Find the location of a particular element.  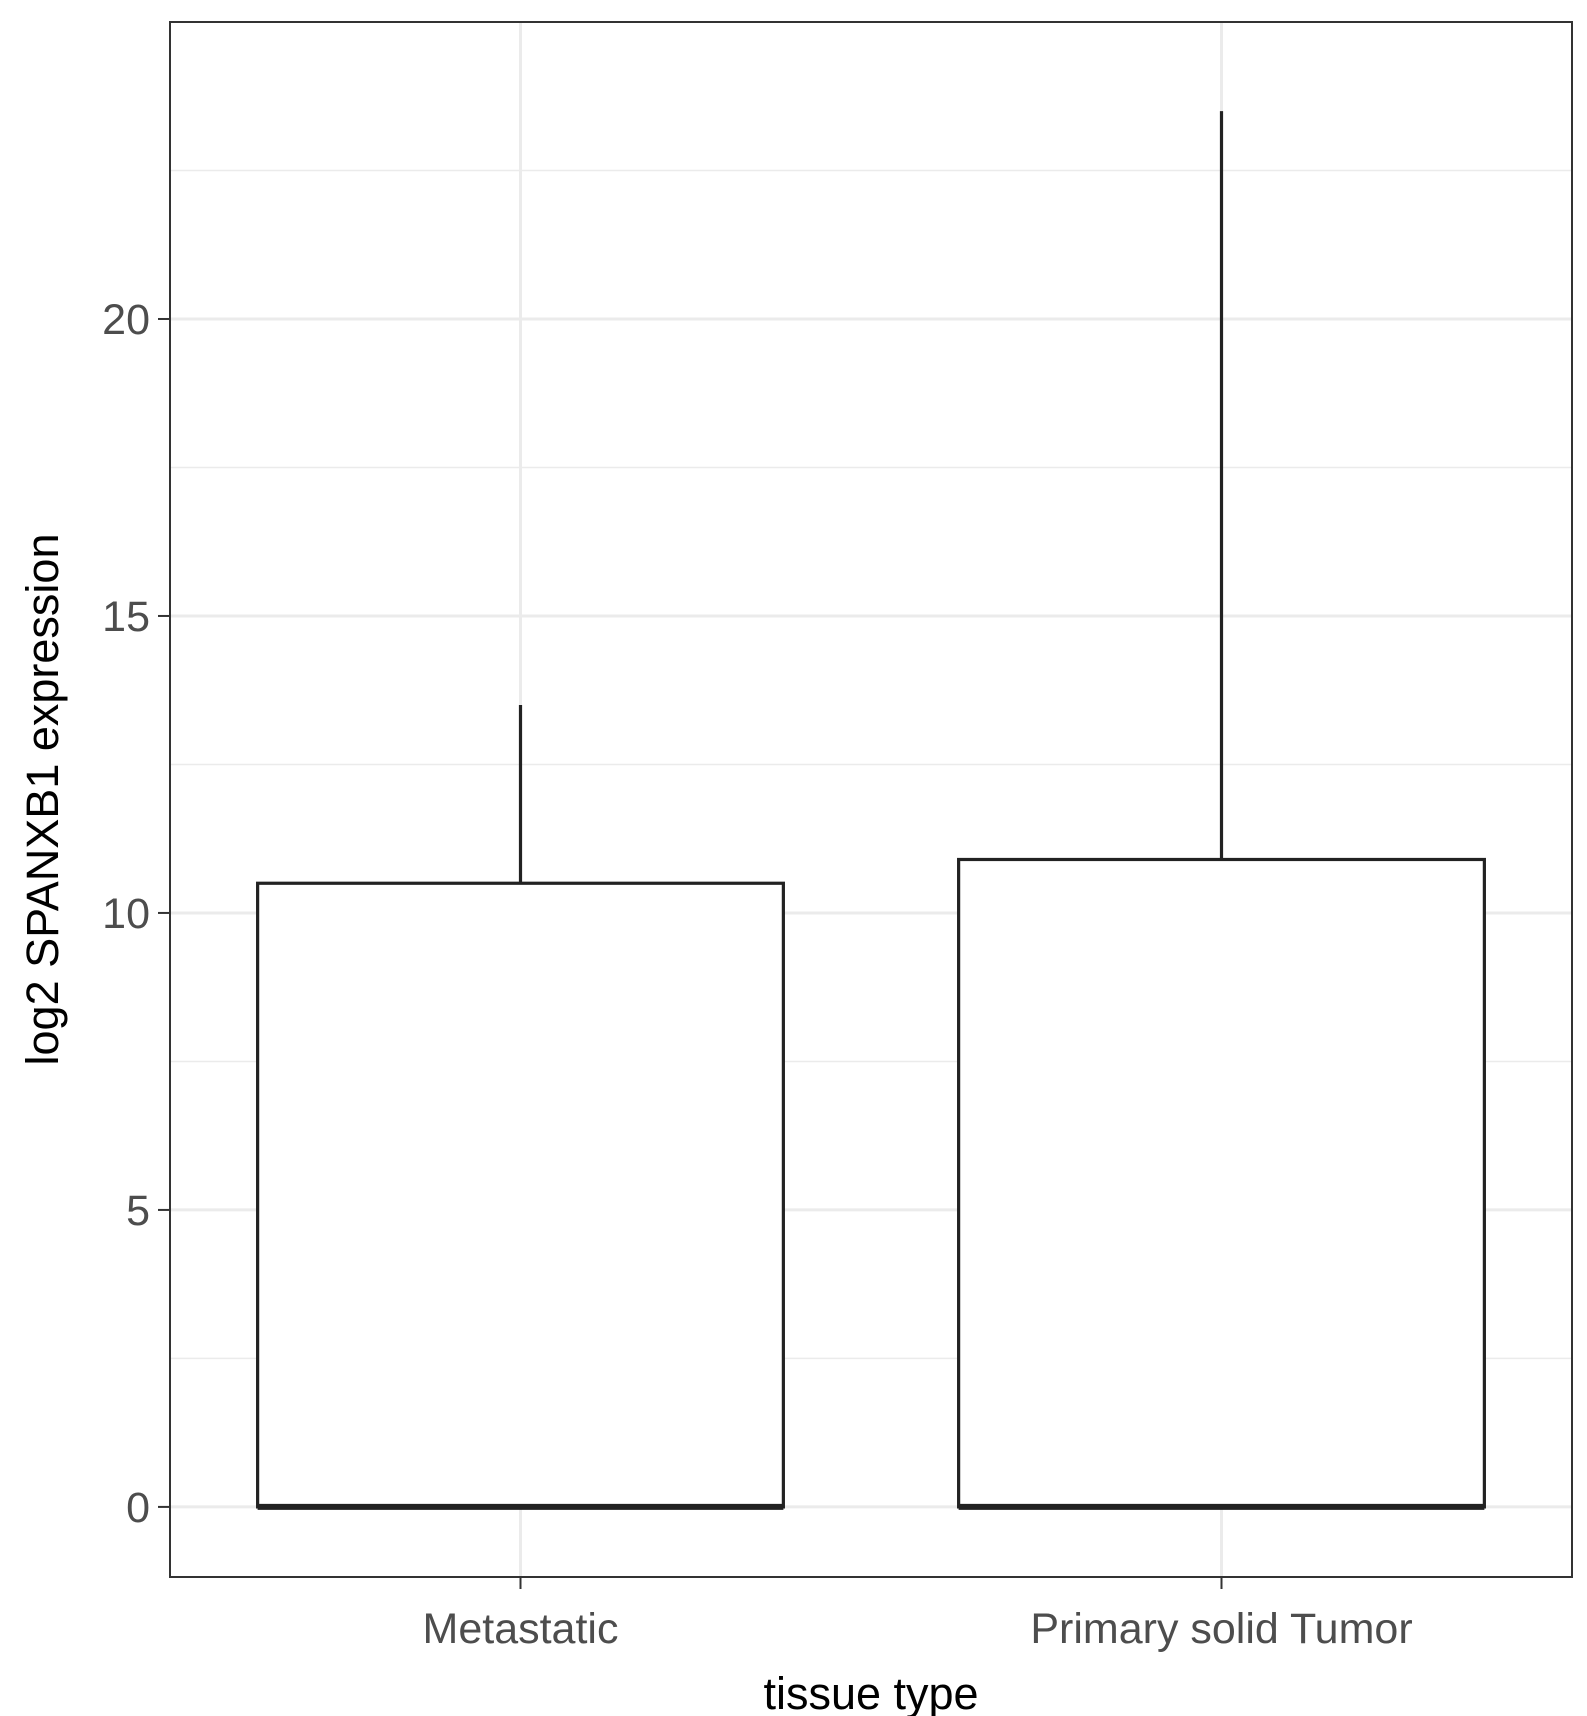

y-axis-title: log2 SPANXB1 expression is located at coordinates (42, 800).